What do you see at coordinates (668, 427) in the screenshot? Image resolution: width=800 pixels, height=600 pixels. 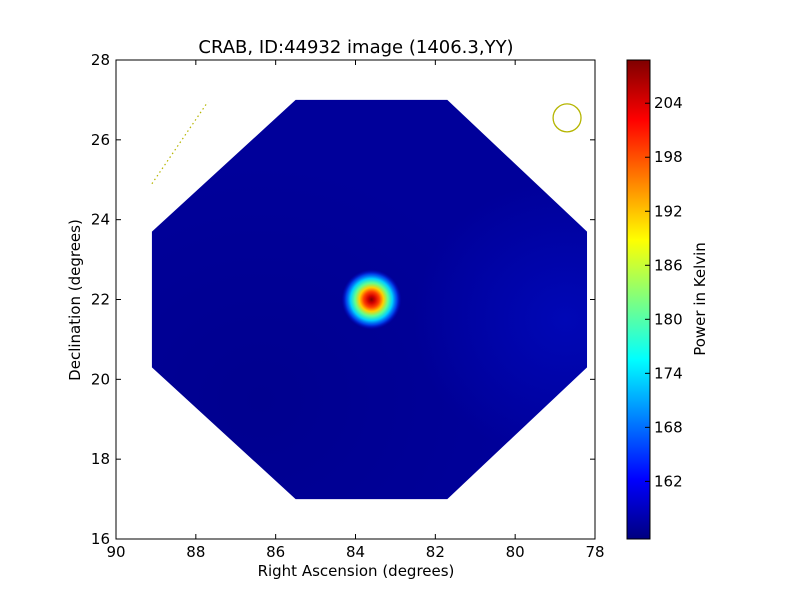 I see `colorbar-tick-label: 168` at bounding box center [668, 427].